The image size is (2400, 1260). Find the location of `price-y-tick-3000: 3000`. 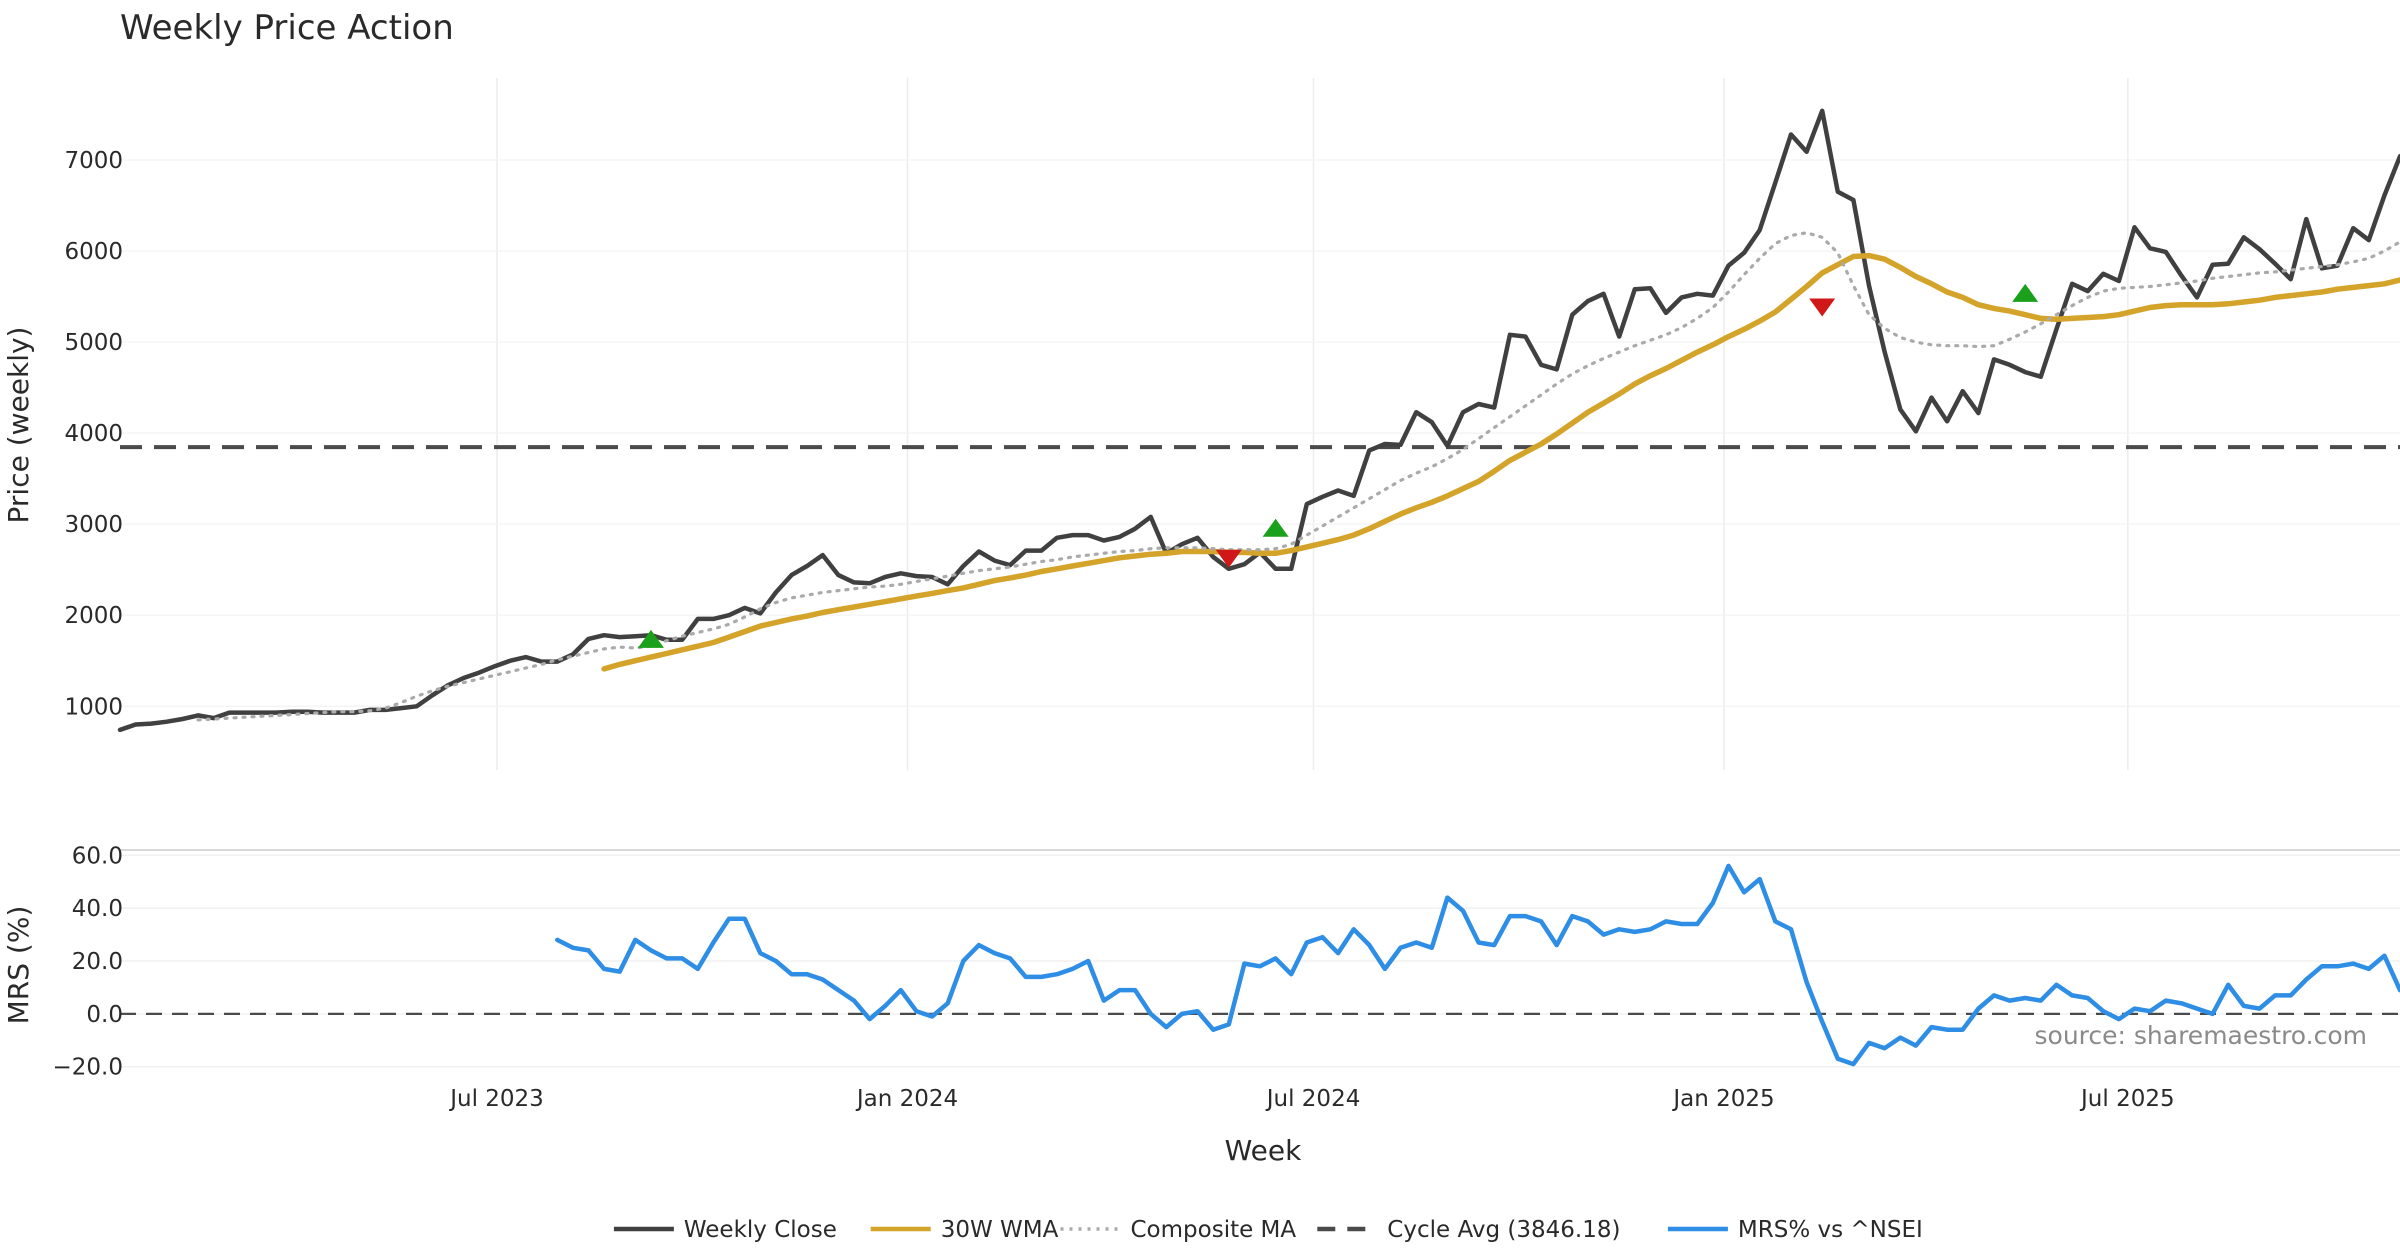

price-y-tick-3000: 3000 is located at coordinates (93, 525).